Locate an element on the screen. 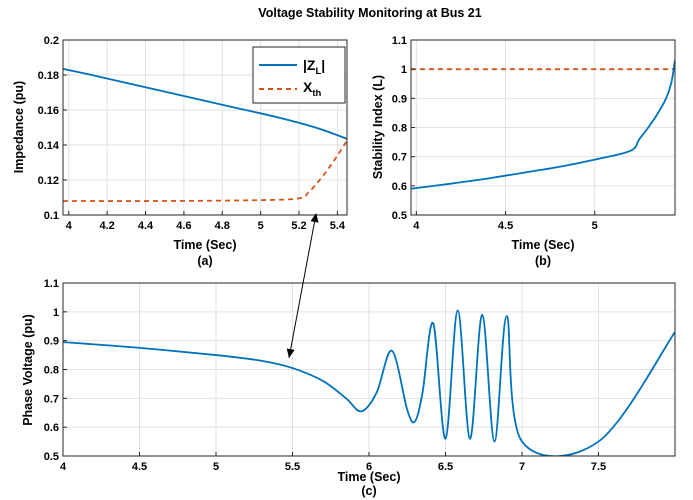 The width and height of the screenshot is (693, 500). tick-label-y: 0.2 is located at coordinates (51, 41).